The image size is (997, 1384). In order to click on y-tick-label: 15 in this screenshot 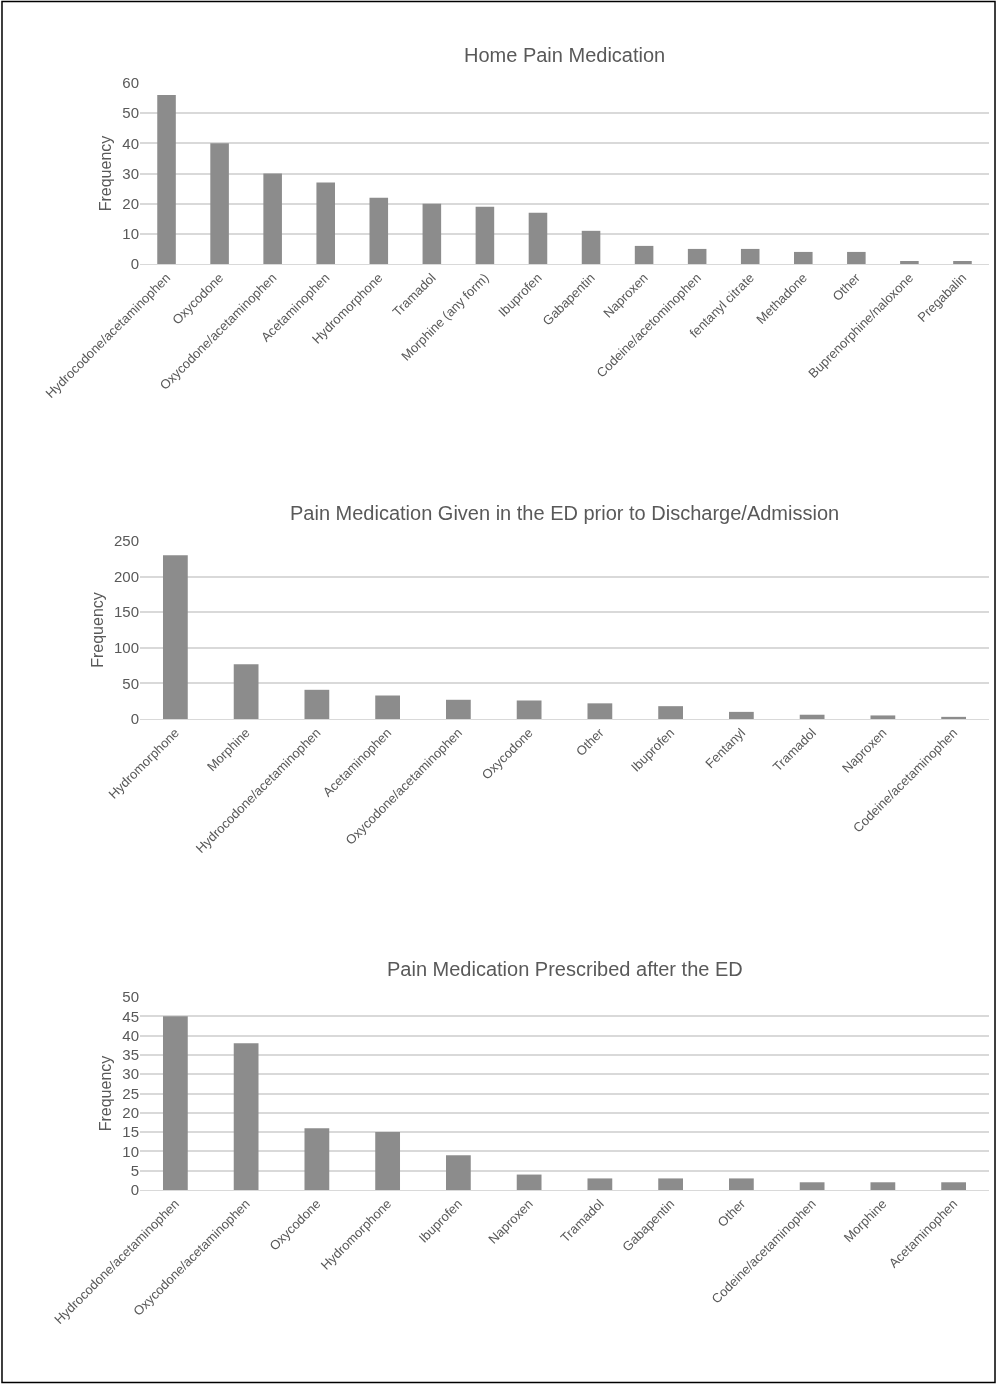, I will do `click(130, 1132)`.